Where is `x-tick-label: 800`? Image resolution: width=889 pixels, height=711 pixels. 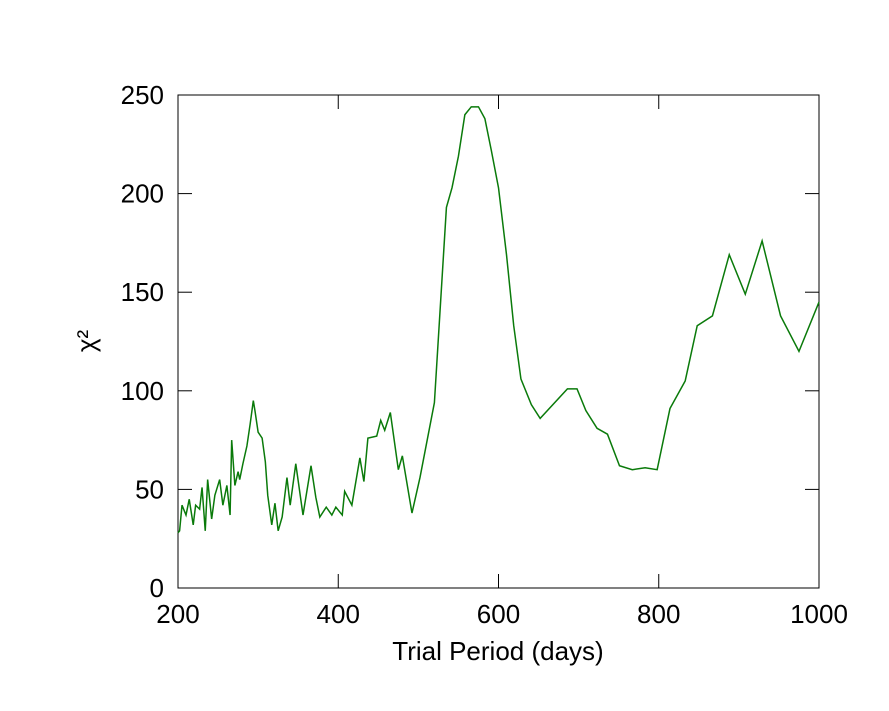
x-tick-label: 800 is located at coordinates (658, 614).